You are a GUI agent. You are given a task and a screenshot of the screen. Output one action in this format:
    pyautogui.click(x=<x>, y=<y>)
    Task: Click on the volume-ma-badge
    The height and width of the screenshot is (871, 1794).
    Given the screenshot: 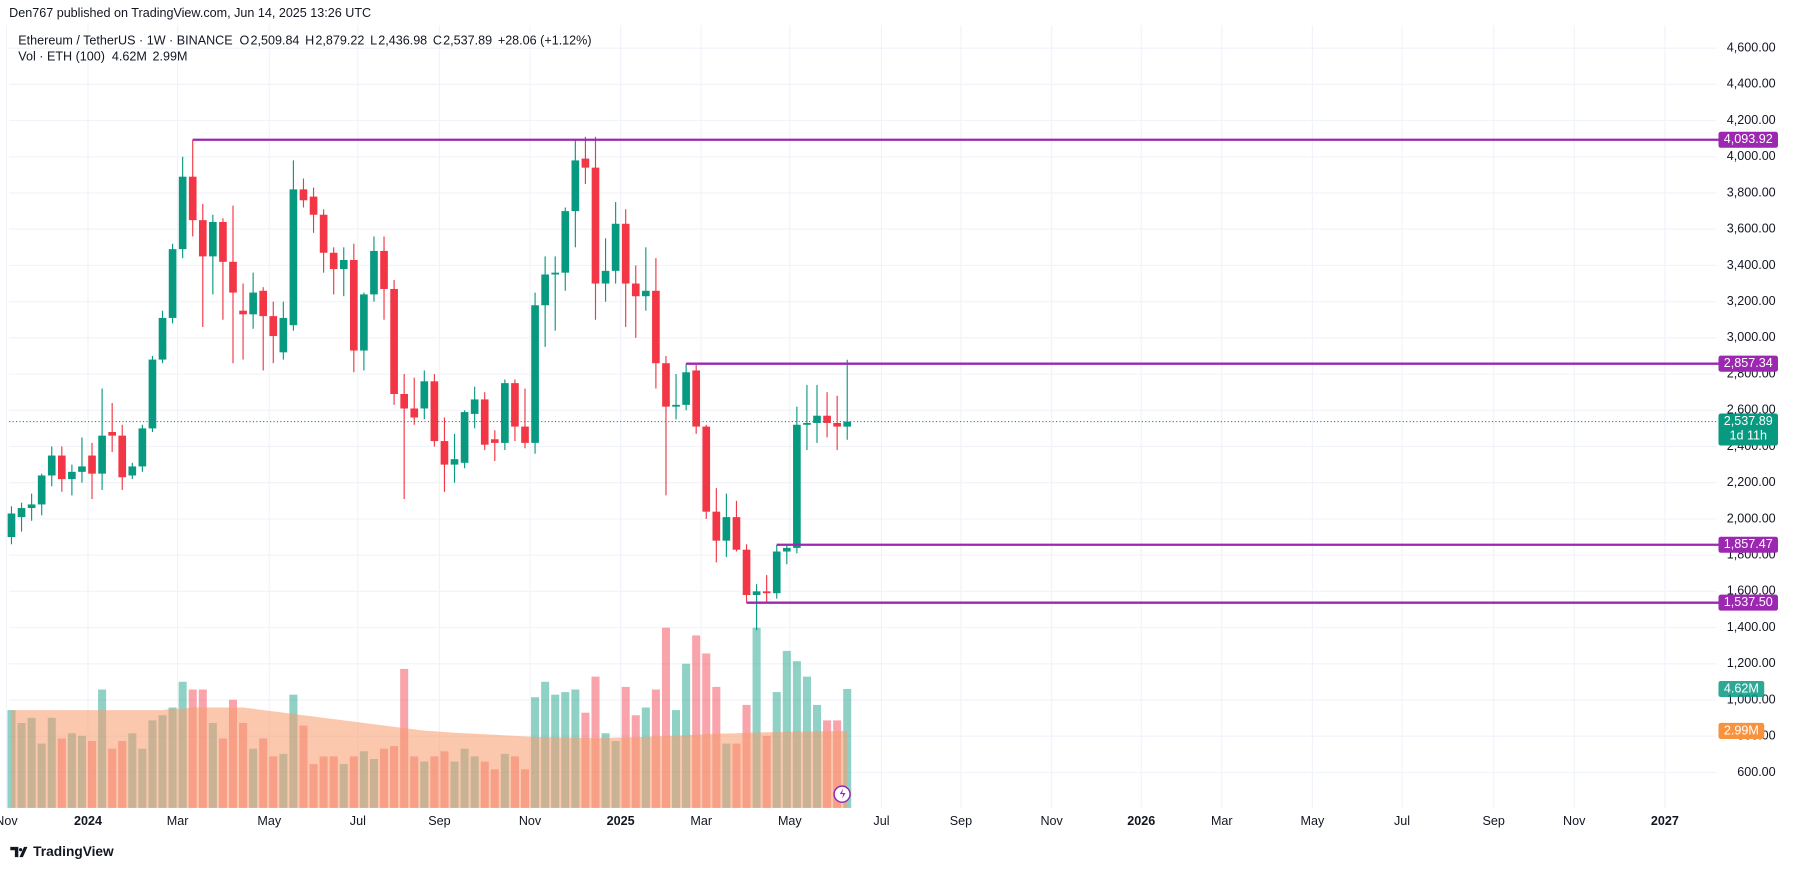 What is the action you would take?
    pyautogui.click(x=1741, y=730)
    